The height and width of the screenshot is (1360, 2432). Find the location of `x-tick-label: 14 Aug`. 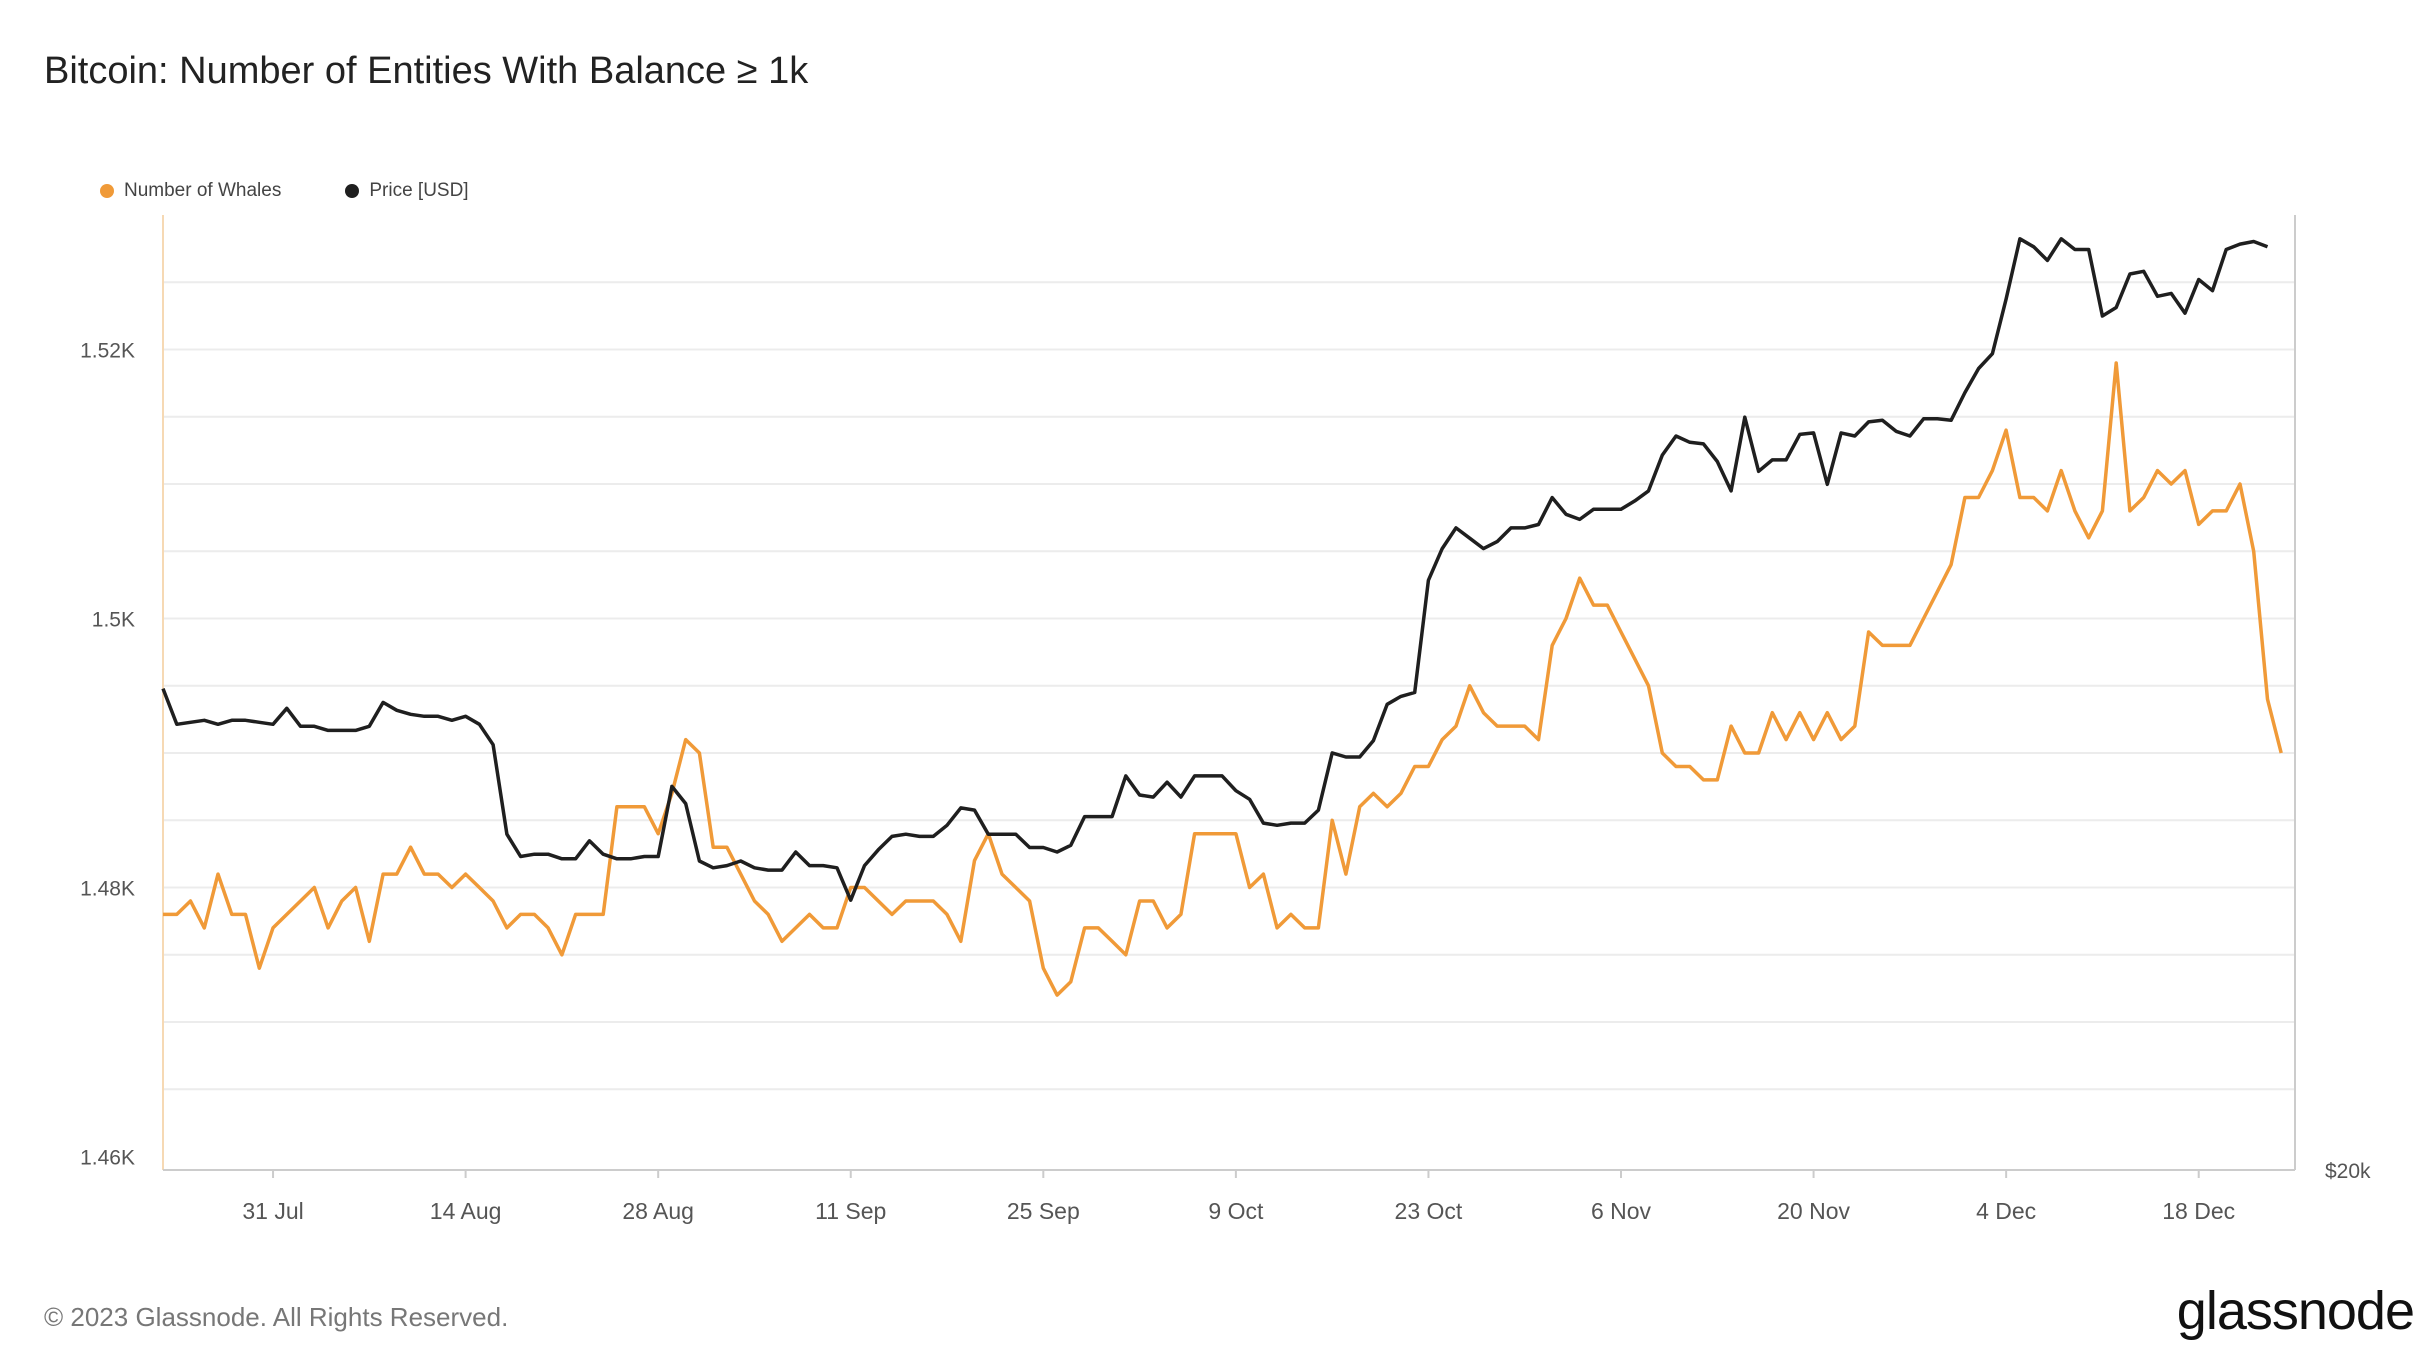

x-tick-label: 14 Aug is located at coordinates (466, 1211).